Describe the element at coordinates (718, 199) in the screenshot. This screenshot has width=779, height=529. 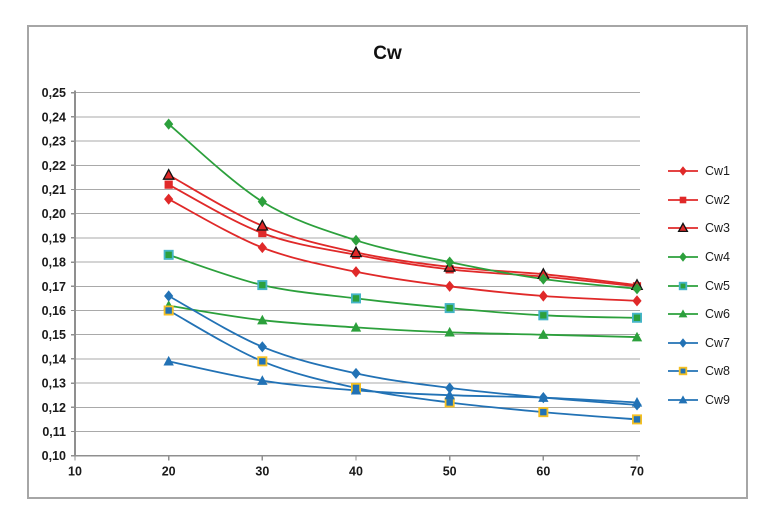
I see `legend-label: Cw2` at that location.